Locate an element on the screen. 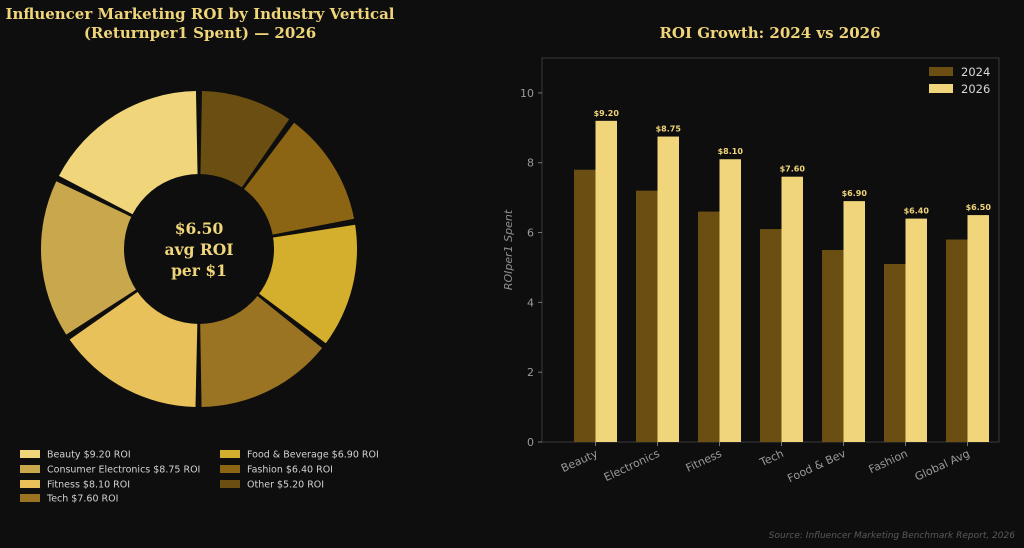 The height and width of the screenshot is (548, 1024). bar-data-label: $6.50 is located at coordinates (979, 207).